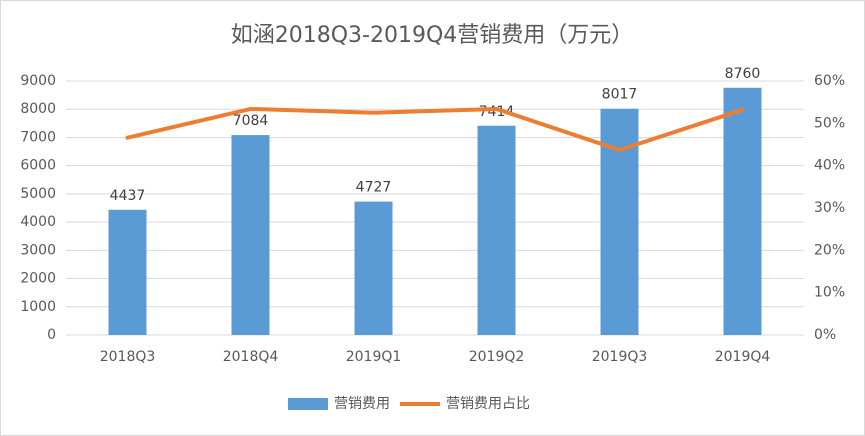 The height and width of the screenshot is (436, 865). I want to click on value-label: 7084, so click(251, 121).